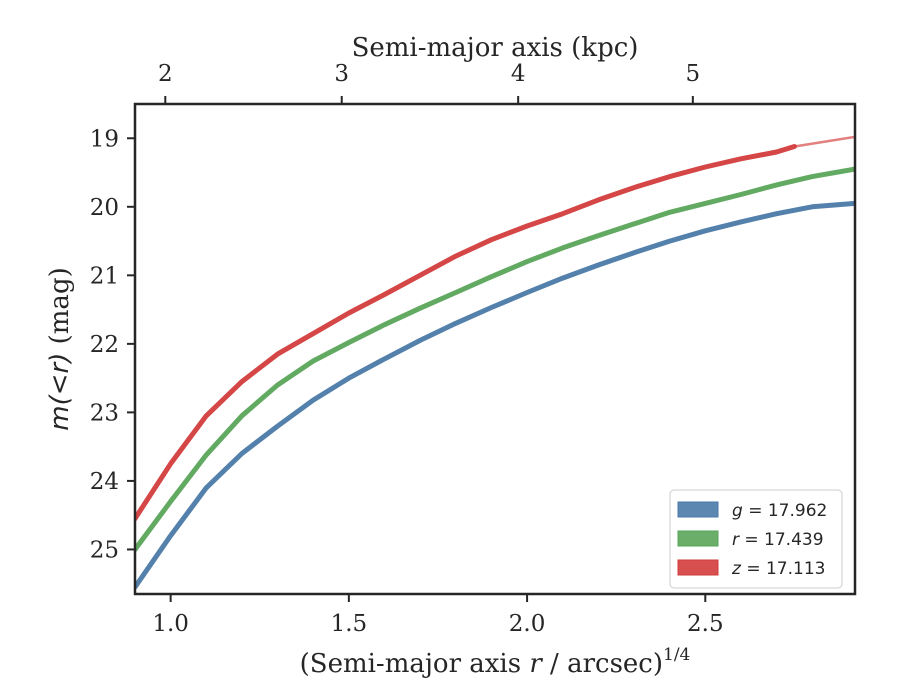  Describe the element at coordinates (781, 540) in the screenshot. I see `legend-value: = 17.439` at that location.